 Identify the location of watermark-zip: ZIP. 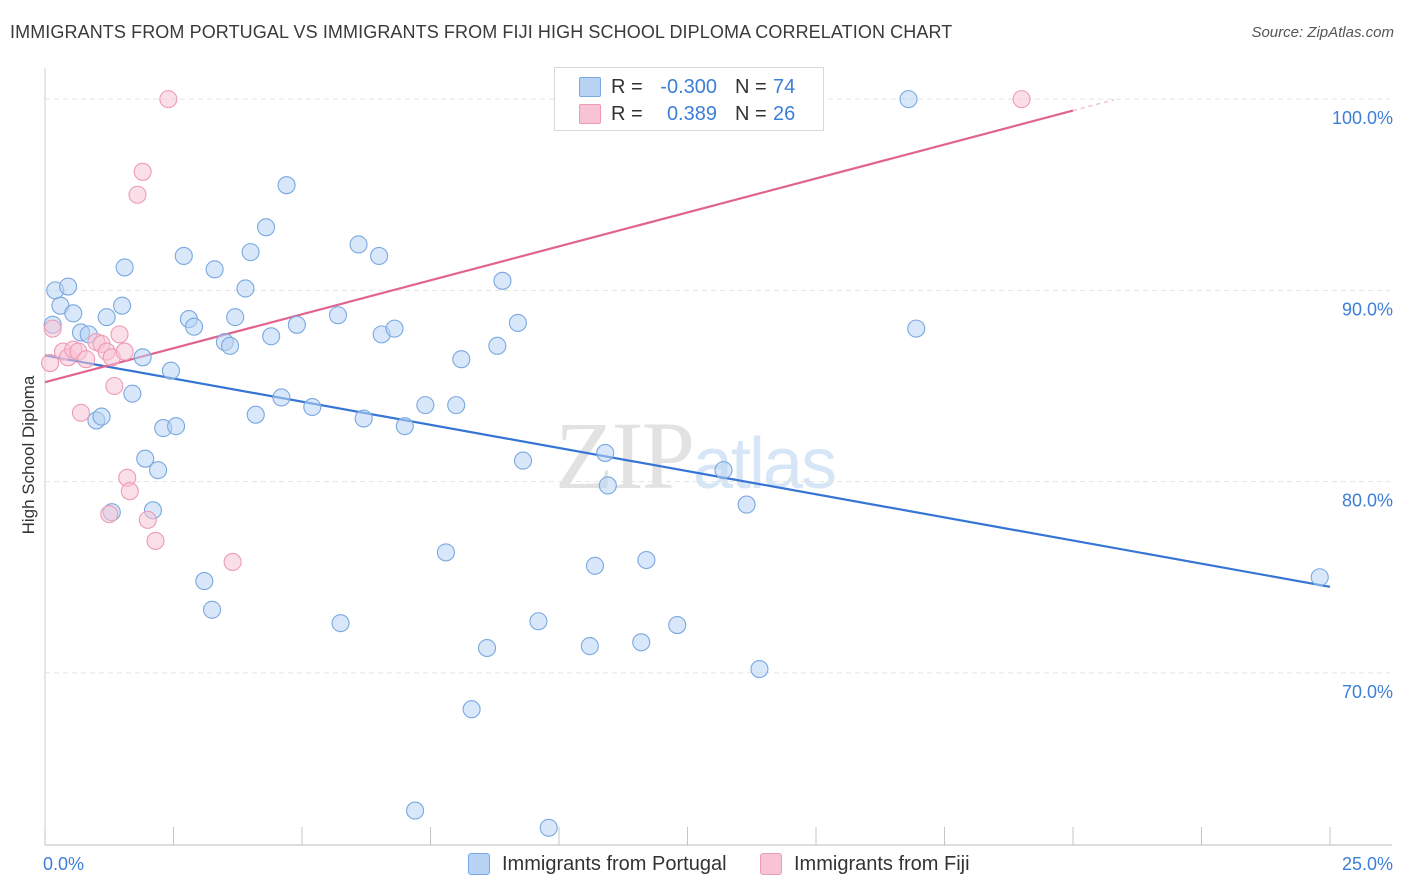
(625, 455).